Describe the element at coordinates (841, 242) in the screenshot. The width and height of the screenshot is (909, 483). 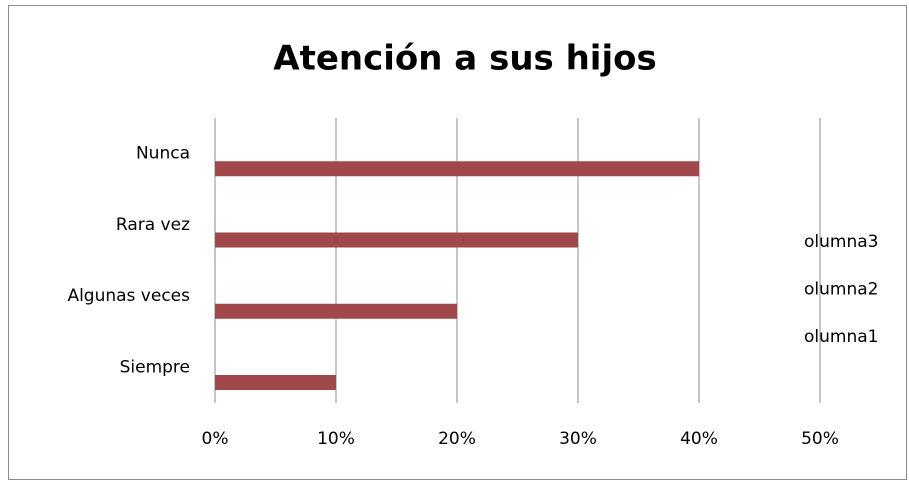
I see `legend-label: olumna3` at that location.